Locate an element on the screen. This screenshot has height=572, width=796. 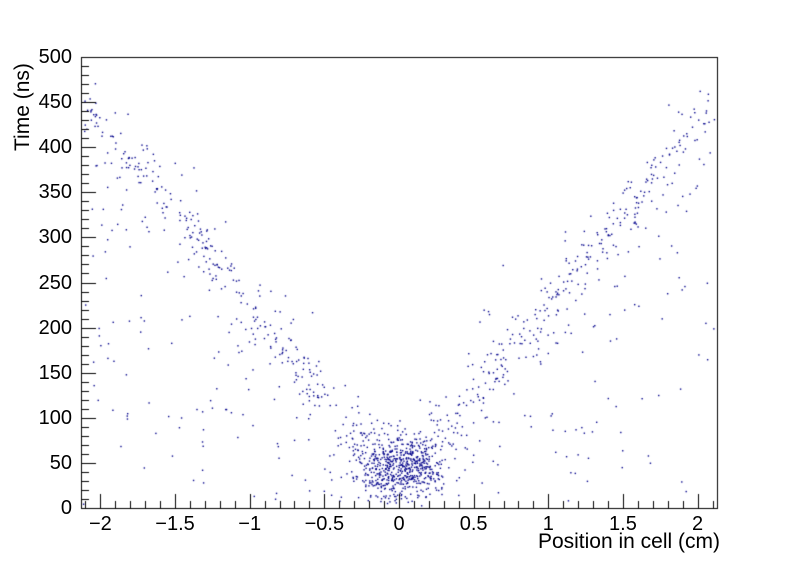
x-axis-title: Position in cell (cm) is located at coordinates (628, 541).